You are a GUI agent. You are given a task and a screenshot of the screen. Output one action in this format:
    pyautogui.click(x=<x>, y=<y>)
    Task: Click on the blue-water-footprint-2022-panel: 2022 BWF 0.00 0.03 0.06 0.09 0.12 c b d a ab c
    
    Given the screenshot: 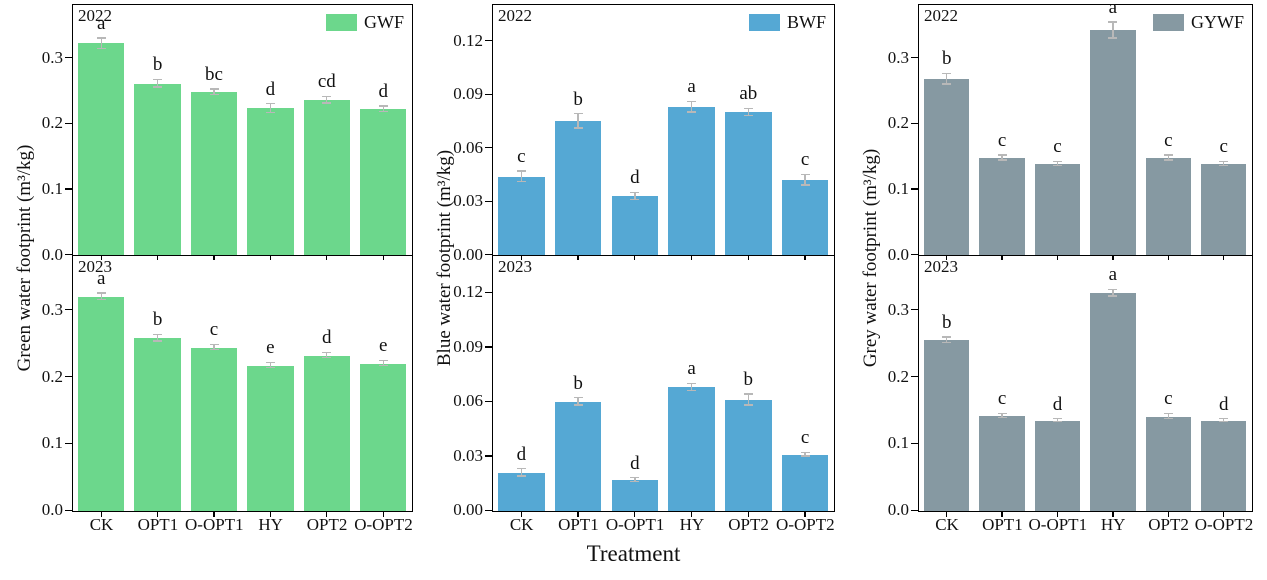 What is the action you would take?
    pyautogui.click(x=644, y=134)
    